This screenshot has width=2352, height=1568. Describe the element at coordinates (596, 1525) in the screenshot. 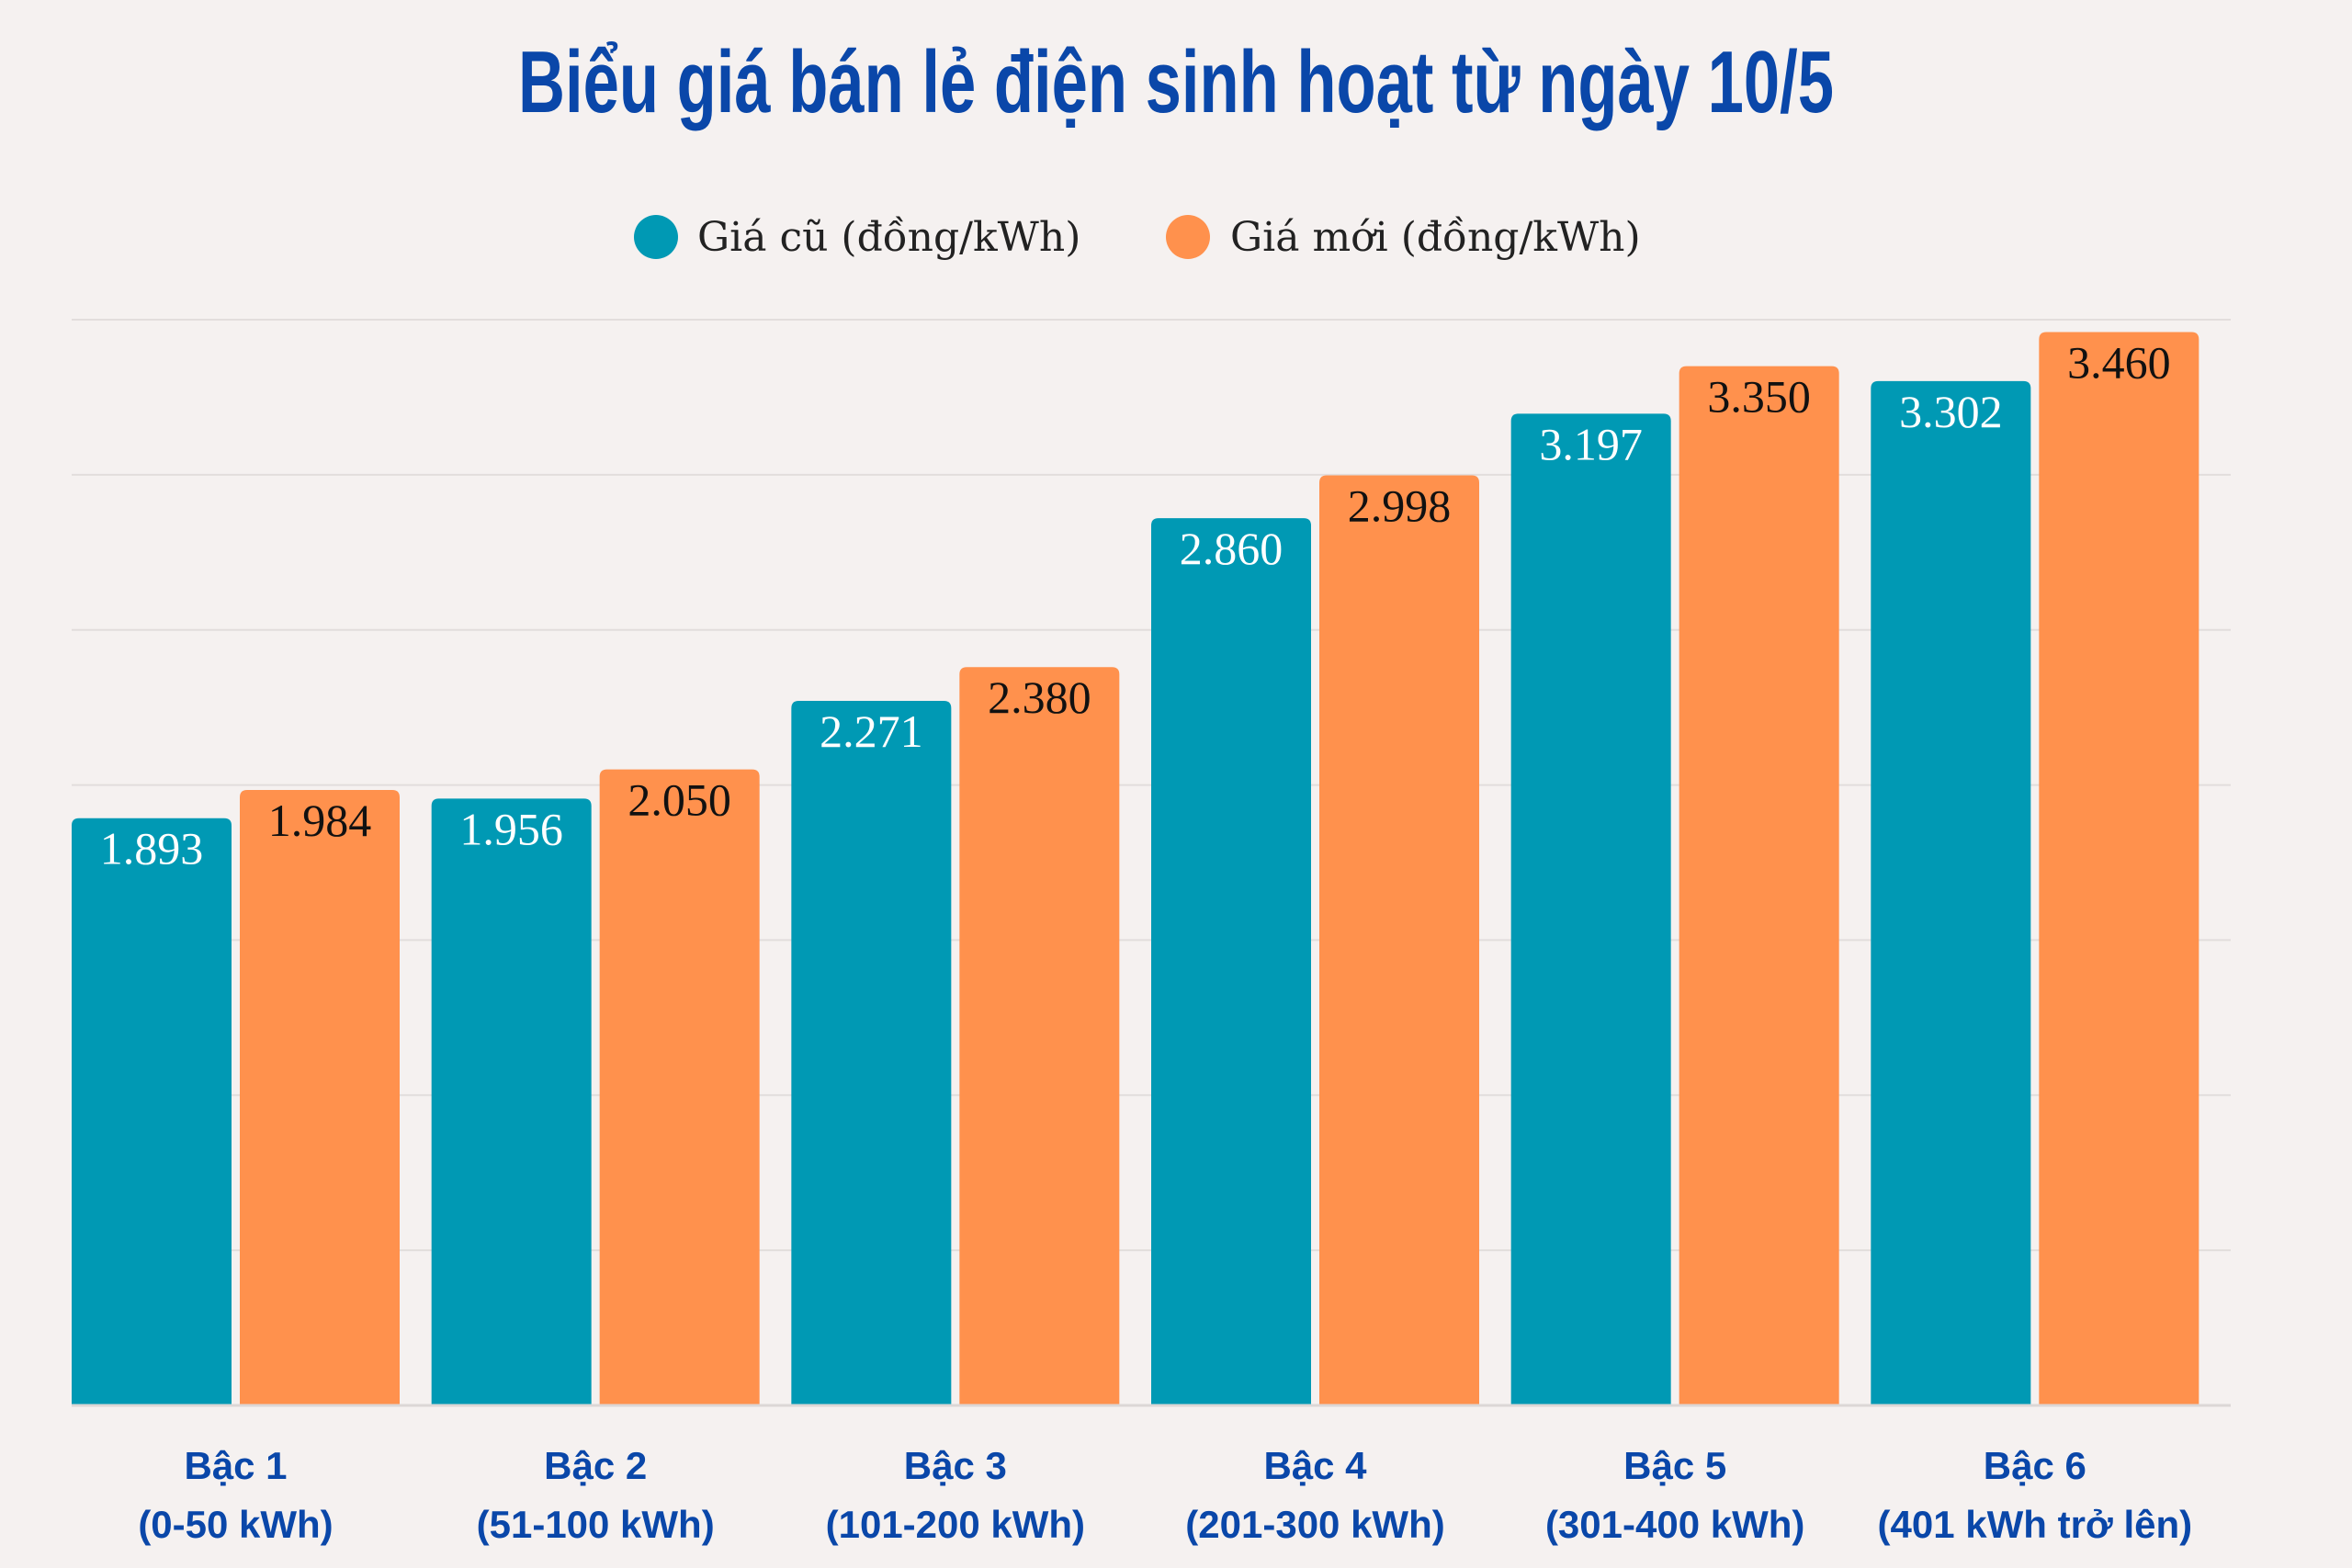

I see `category-range-label: (51-100 kWh)` at that location.